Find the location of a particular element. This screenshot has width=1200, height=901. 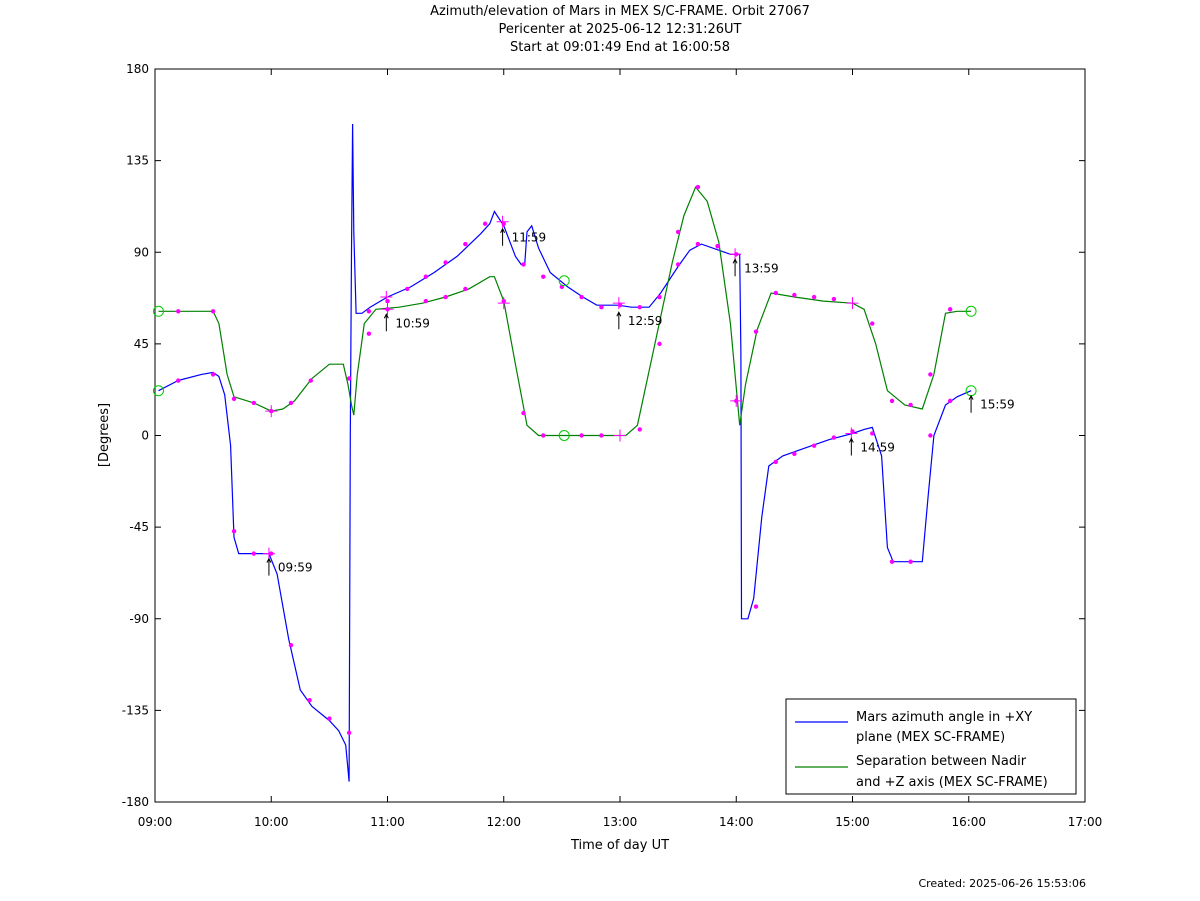

legend-box is located at coordinates (931, 746).